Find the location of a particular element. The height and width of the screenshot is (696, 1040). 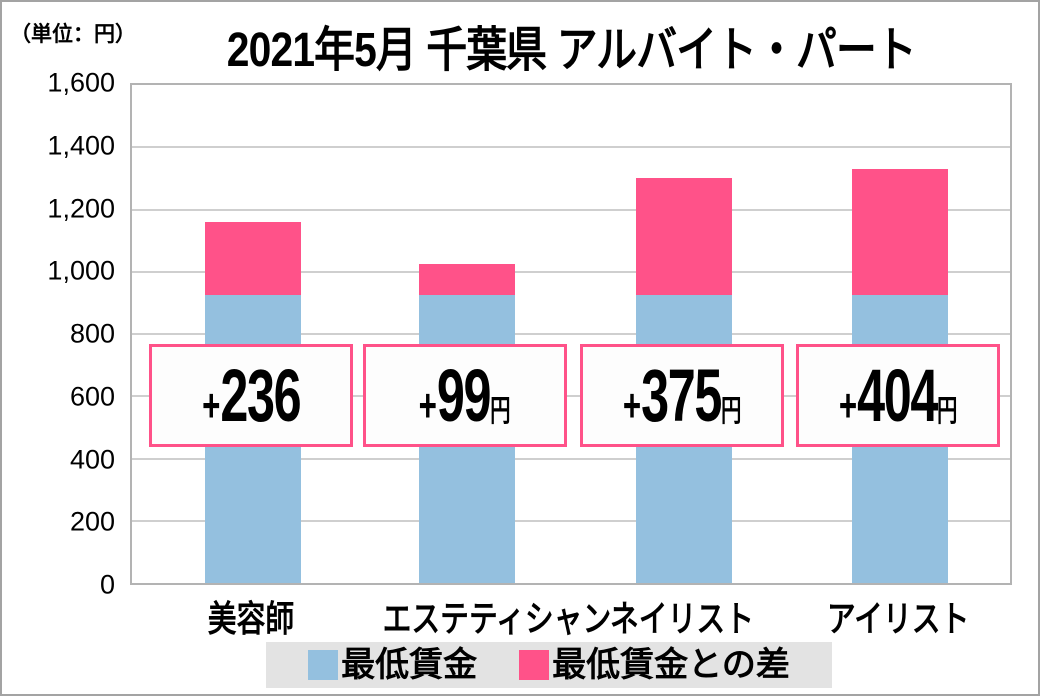

legend-item-最低賃金: 最低賃金 is located at coordinates (392, 665).